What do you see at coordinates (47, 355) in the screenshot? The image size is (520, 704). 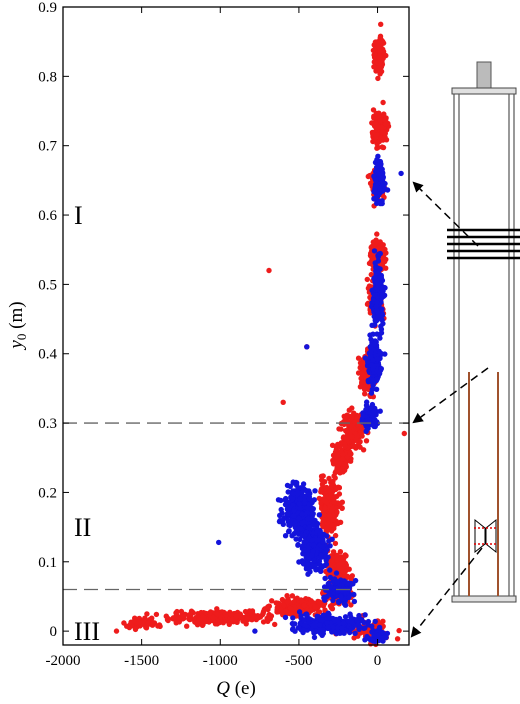 I see `y-tick-label: 0.4` at bounding box center [47, 355].